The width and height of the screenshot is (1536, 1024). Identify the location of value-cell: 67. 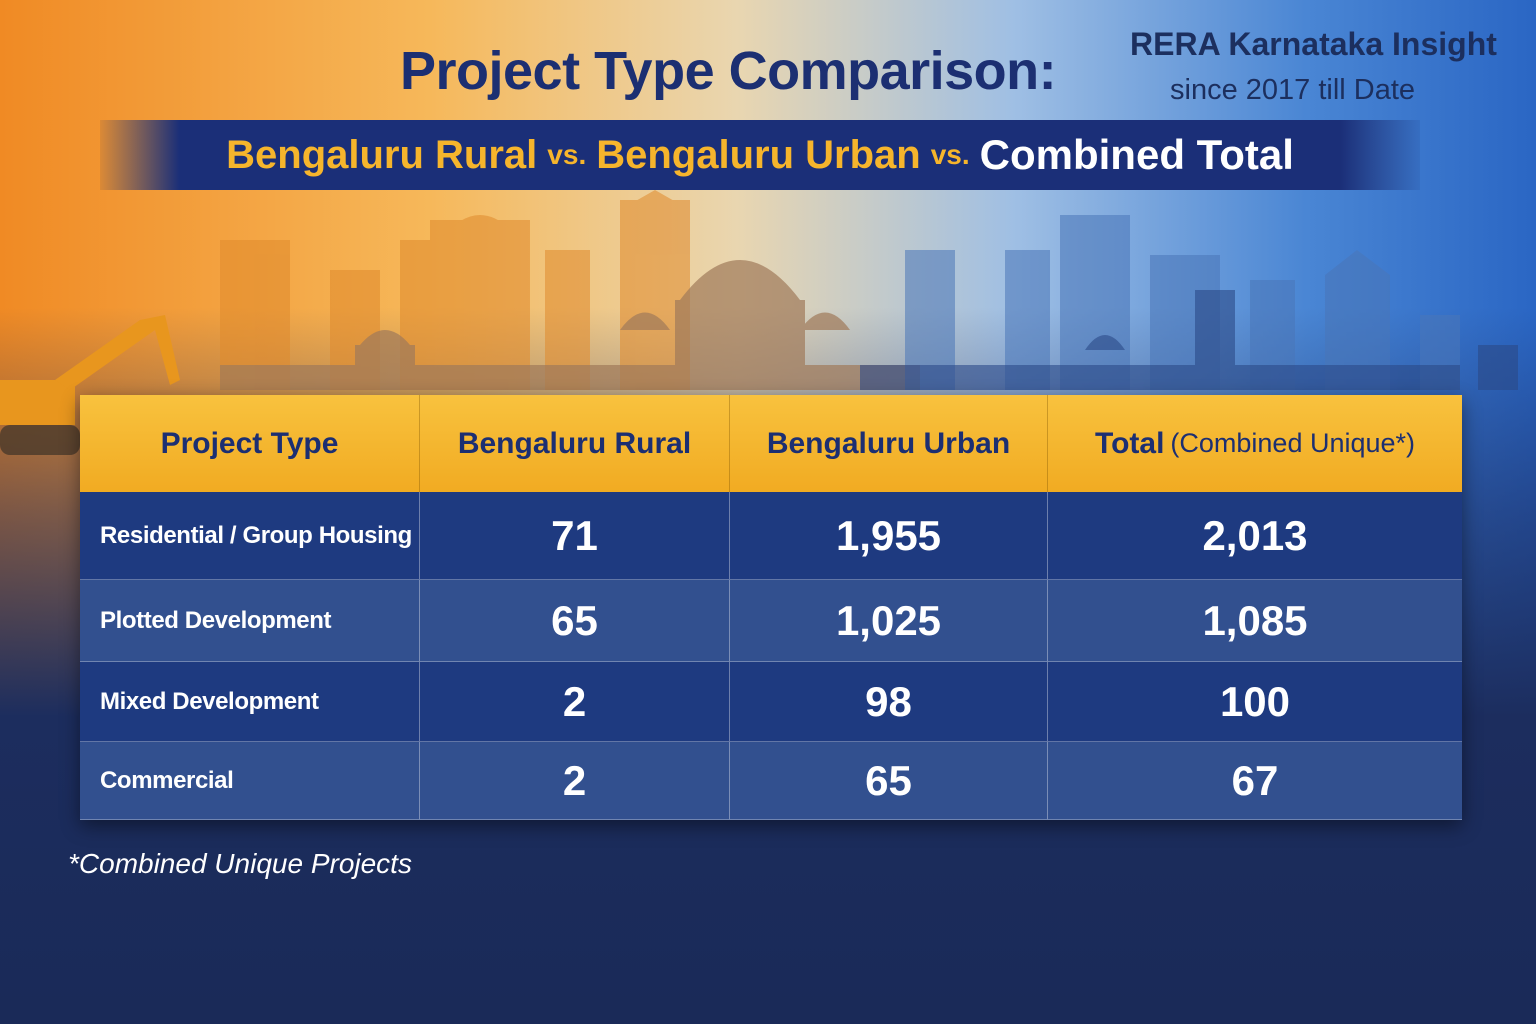
(1255, 781).